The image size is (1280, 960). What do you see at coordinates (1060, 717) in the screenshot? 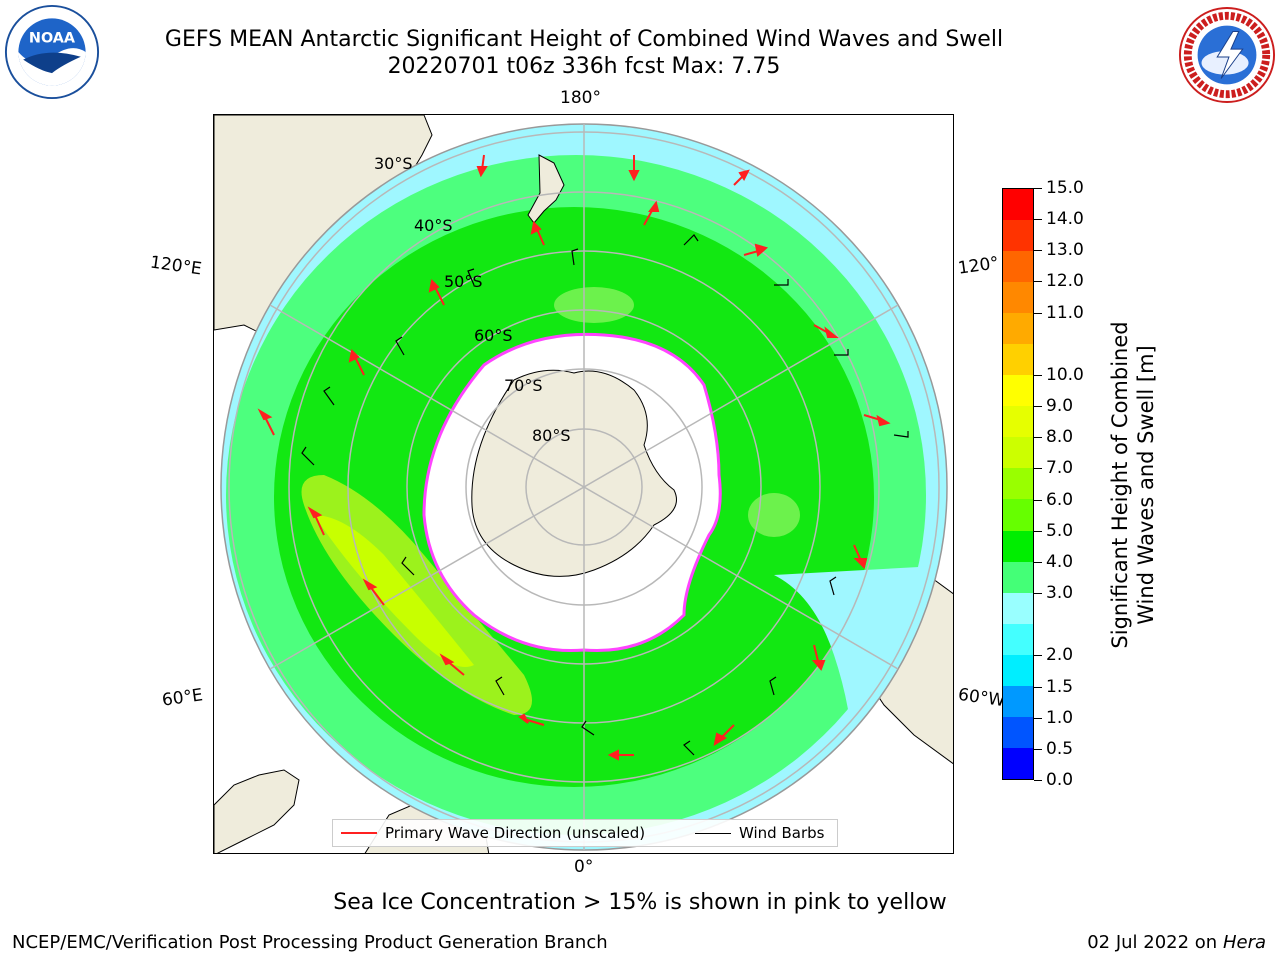
I see `colorbar-tick-label: 1.0` at bounding box center [1060, 717].